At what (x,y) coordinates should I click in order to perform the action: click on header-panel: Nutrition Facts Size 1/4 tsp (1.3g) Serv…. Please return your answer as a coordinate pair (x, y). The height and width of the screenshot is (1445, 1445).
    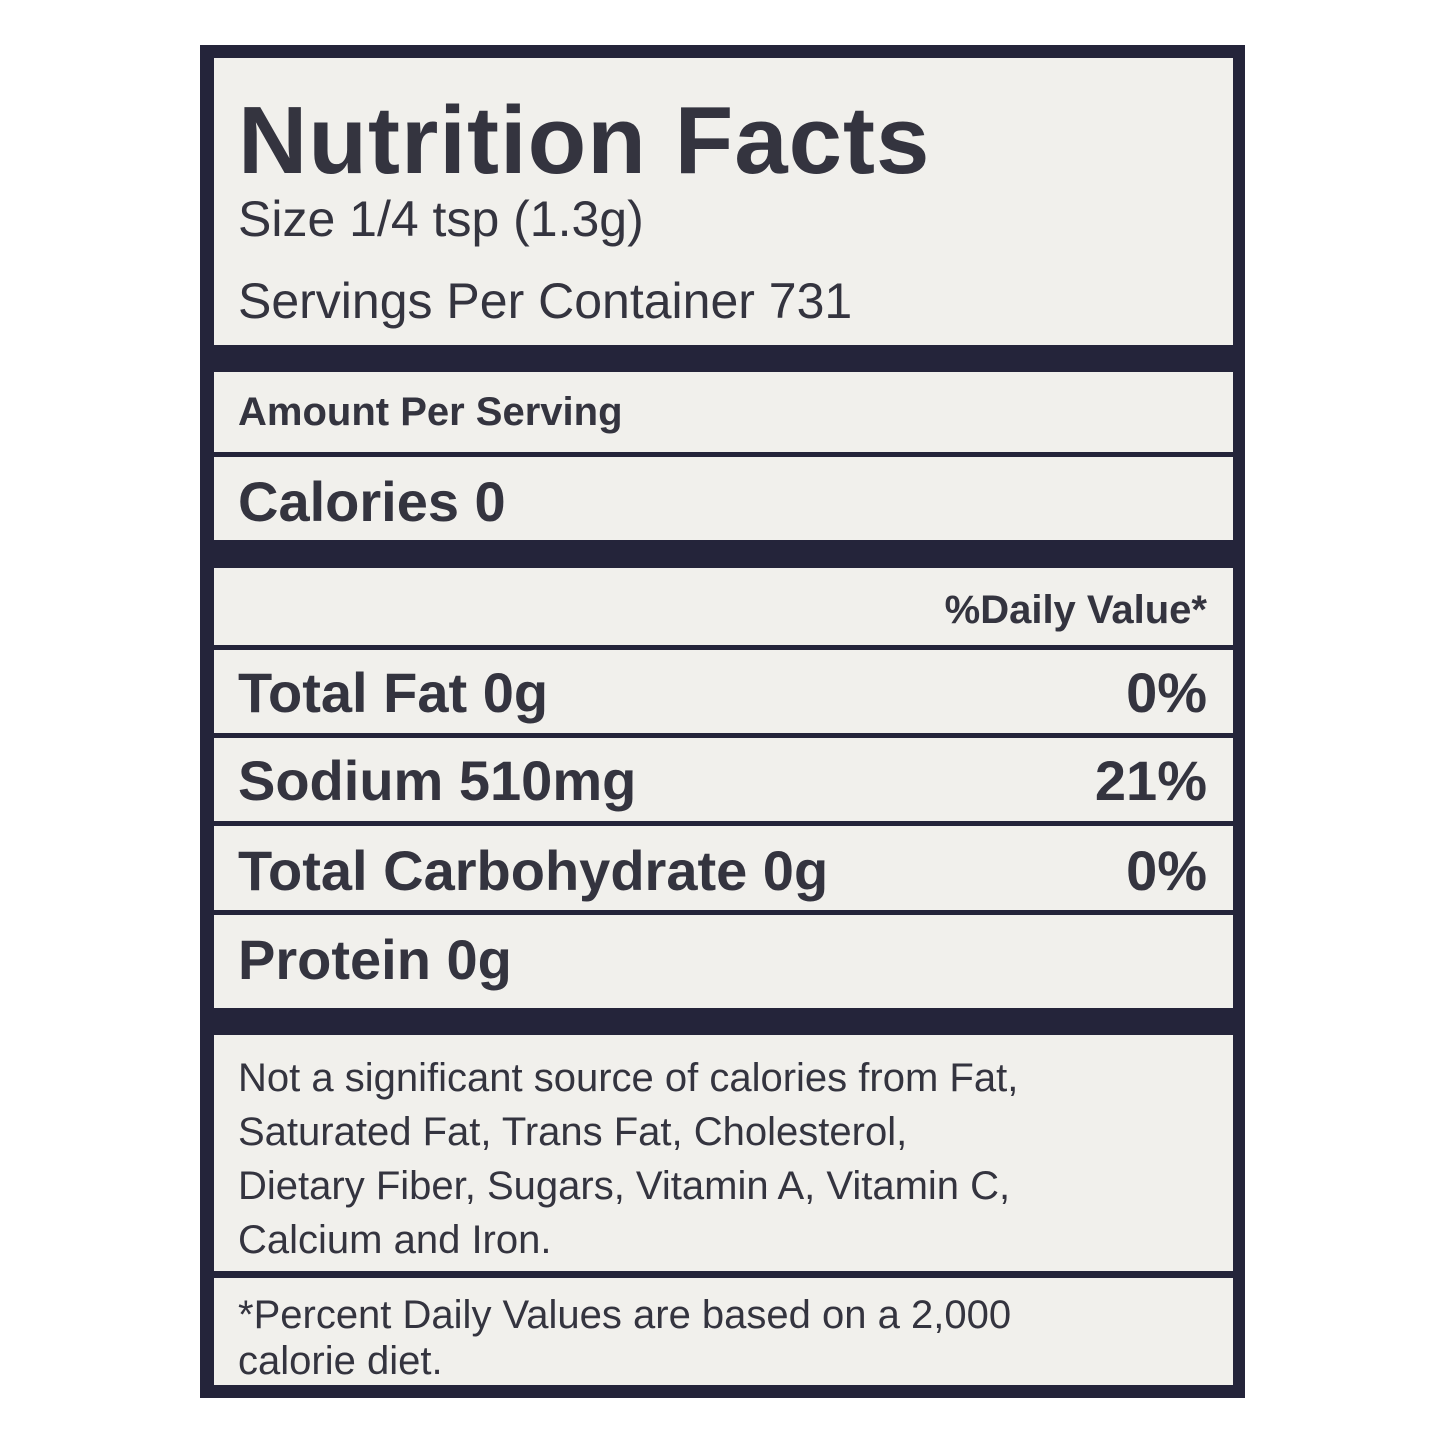
    Looking at the image, I should click on (723, 201).